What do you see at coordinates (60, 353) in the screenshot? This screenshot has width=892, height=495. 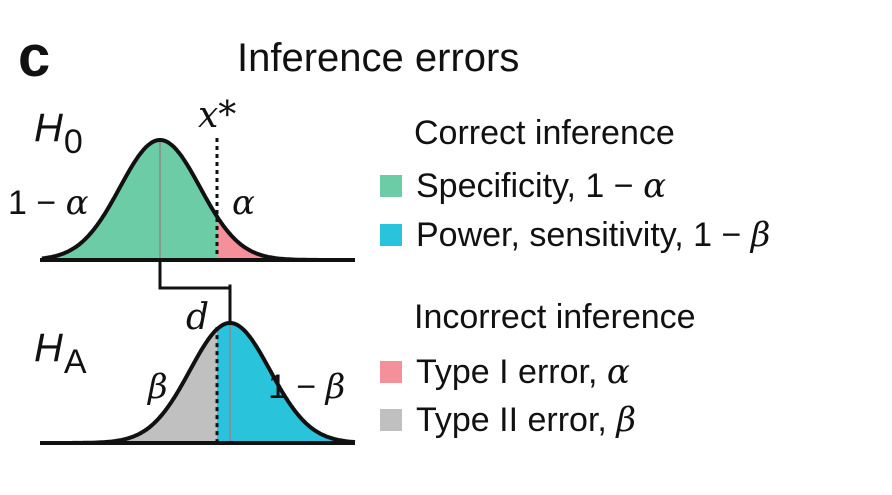 I see `ha-label: HA` at bounding box center [60, 353].